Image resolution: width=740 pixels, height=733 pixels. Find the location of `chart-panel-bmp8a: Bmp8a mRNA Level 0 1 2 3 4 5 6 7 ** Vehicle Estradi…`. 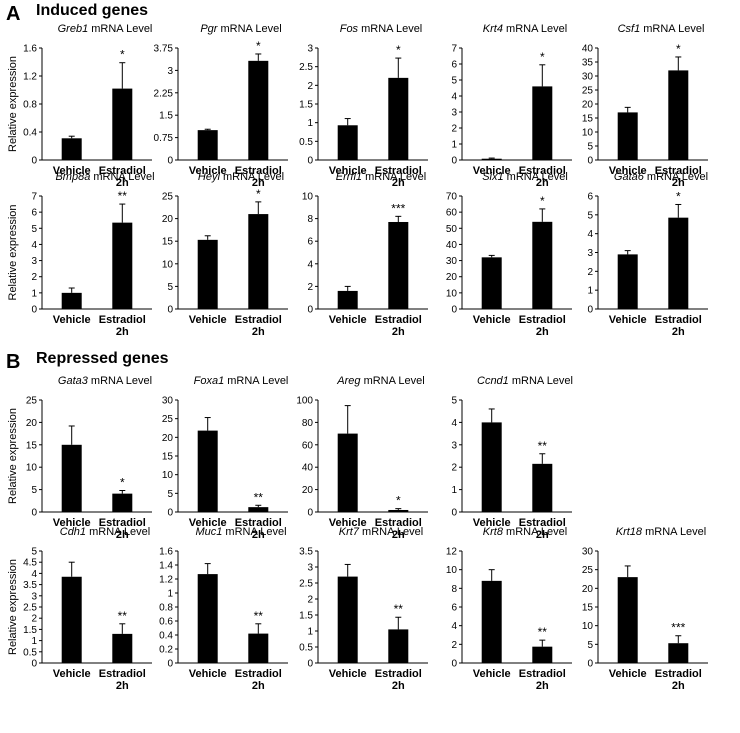

chart-panel-bmp8a: Bmp8a mRNA Level 0 1 2 3 4 5 6 7 ** Vehicle Estradi… is located at coordinates (92, 254).